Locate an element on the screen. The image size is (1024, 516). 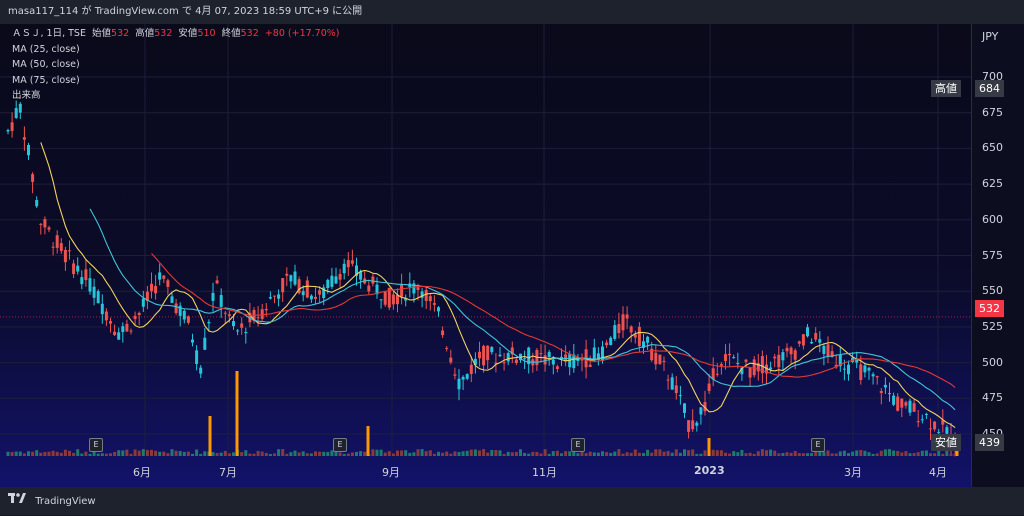
legend-ma50: MA (50, close) is located at coordinates (46, 64).